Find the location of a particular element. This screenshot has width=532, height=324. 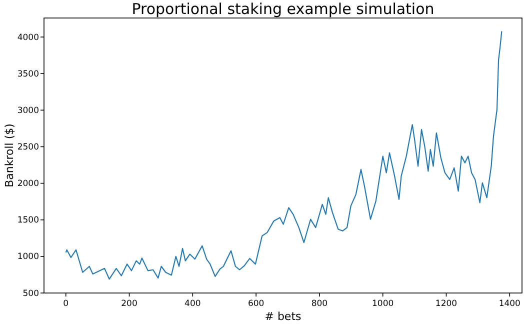

x-tick-label: 200 is located at coordinates (129, 304).